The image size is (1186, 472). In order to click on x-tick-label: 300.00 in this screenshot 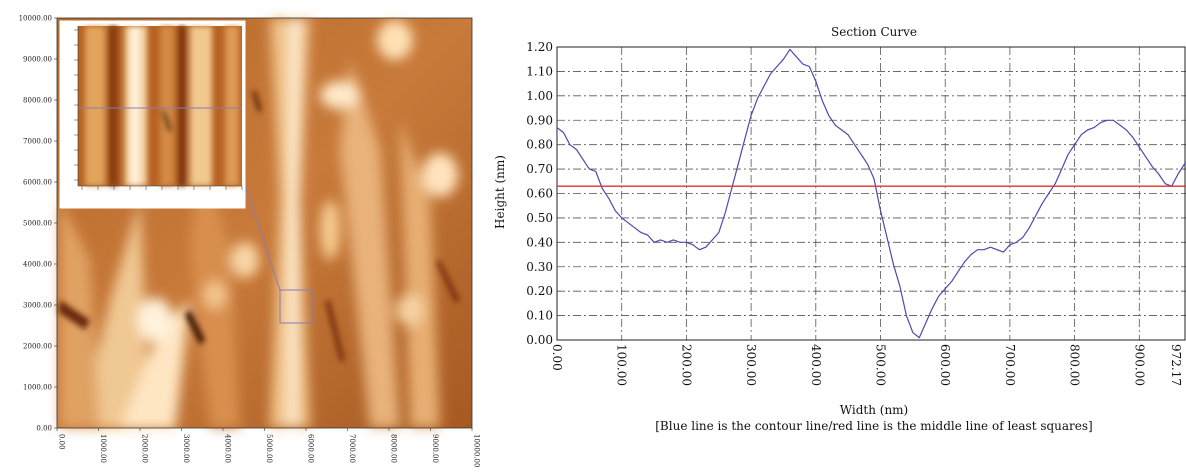, I will do `click(751, 365)`.